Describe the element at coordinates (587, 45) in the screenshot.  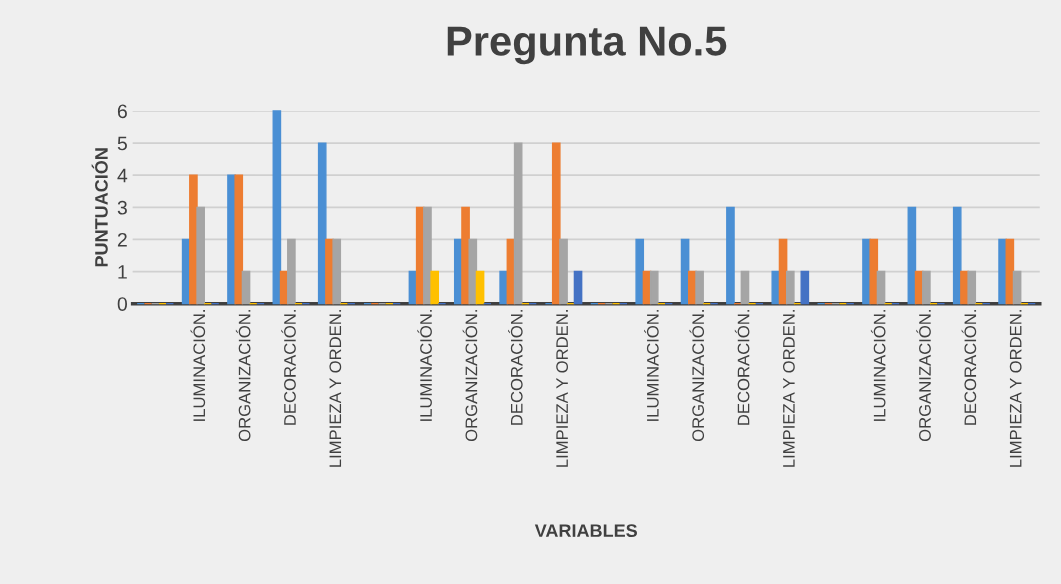
I see `chart-title: Pregunta No.5` at that location.